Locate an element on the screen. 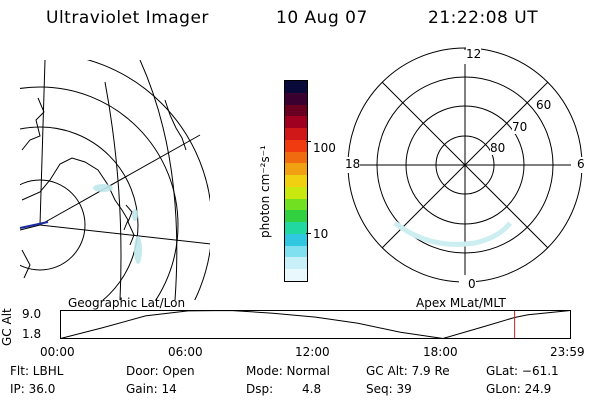  gain-info: Gain: 14 is located at coordinates (151, 389).